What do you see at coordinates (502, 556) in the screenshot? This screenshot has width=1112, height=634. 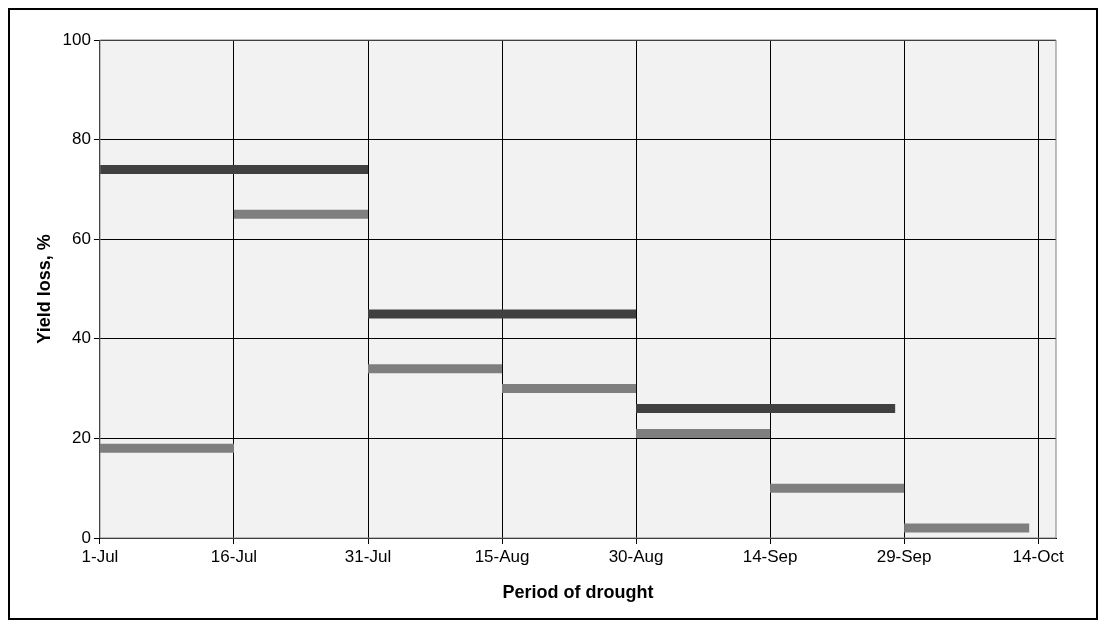 I see `x-tick-label: 15-Aug` at bounding box center [502, 556].